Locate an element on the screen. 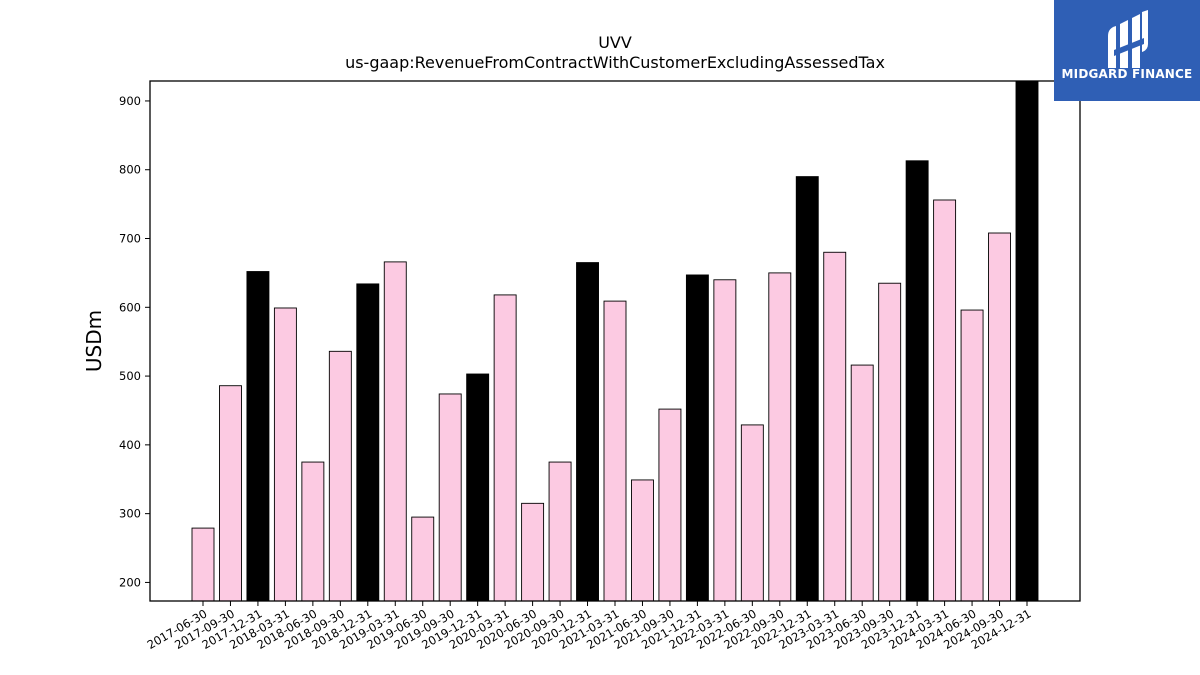 The height and width of the screenshot is (675, 1200). brand-logo: MIDGARD FINANCE is located at coordinates (1127, 50).